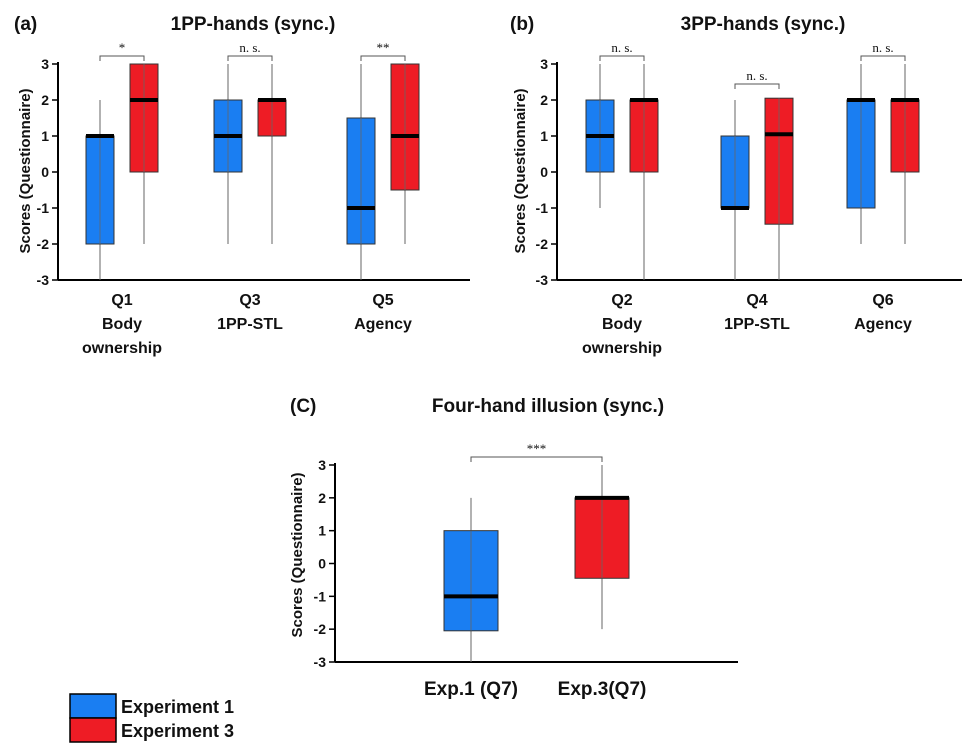  I want to click on panel-a-sig-1-bracket, so click(122, 58).